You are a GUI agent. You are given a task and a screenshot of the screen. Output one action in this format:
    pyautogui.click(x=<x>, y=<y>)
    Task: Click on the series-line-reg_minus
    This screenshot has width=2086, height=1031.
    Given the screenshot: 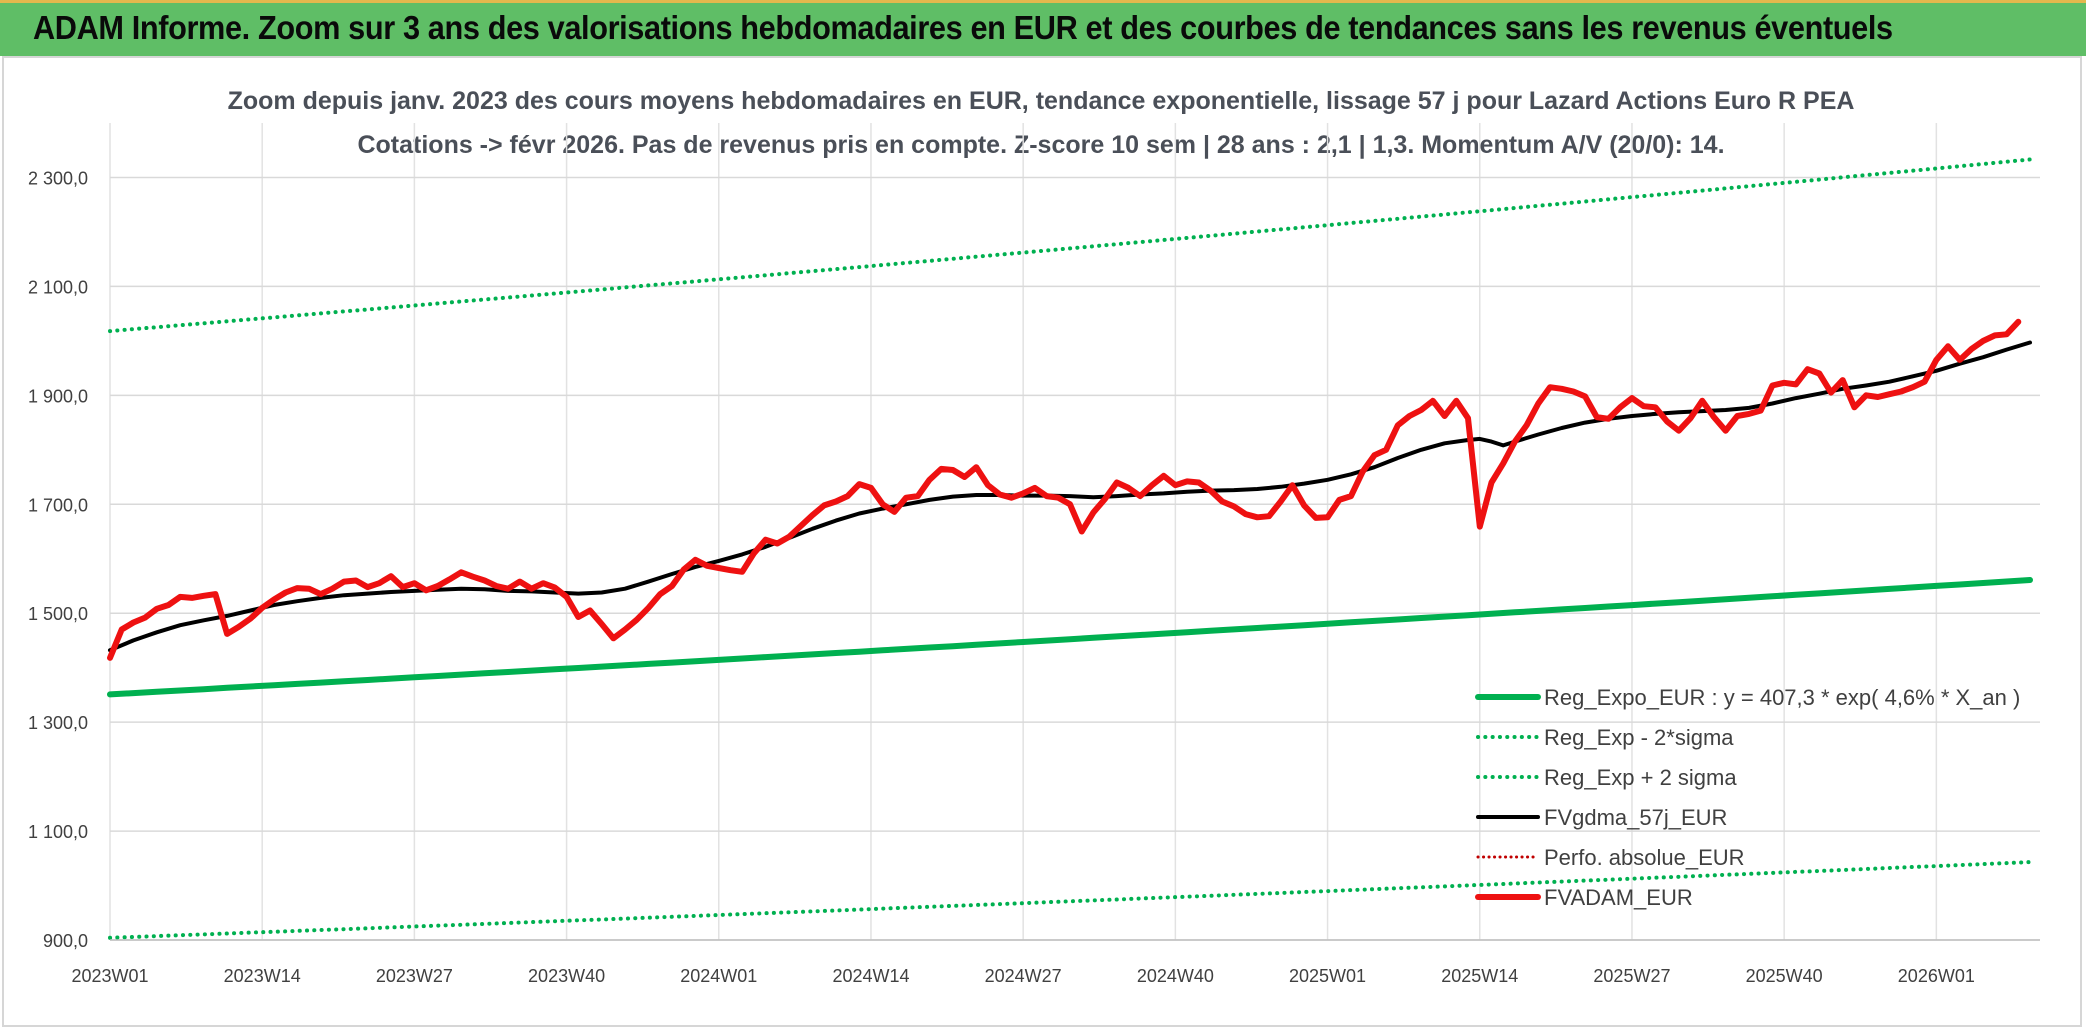 What is the action you would take?
    pyautogui.click(x=1070, y=900)
    